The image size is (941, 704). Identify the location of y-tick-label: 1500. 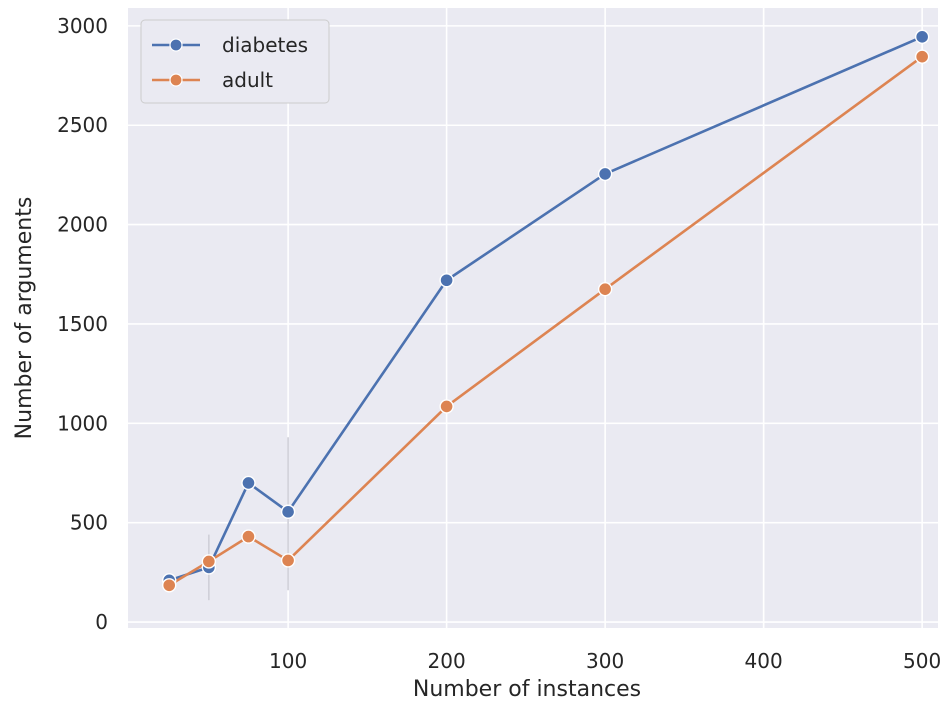
(82, 324).